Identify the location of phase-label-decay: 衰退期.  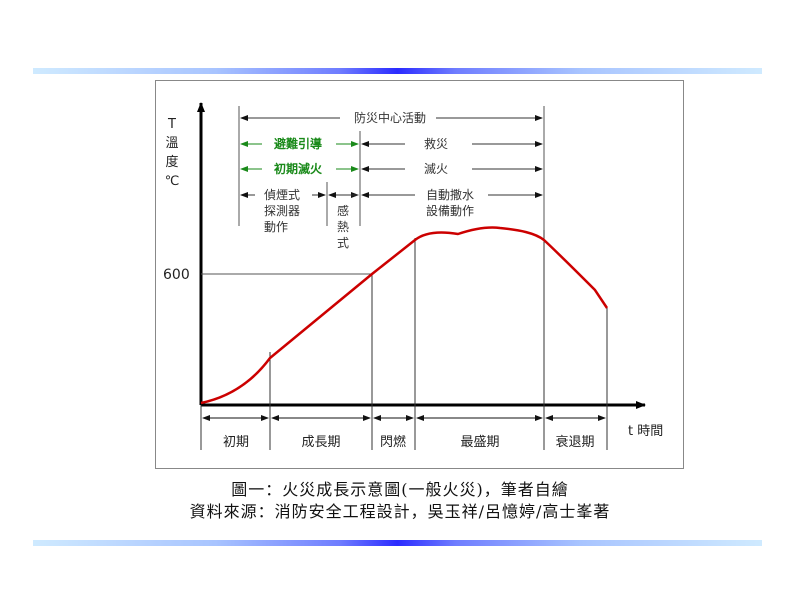
(574, 442).